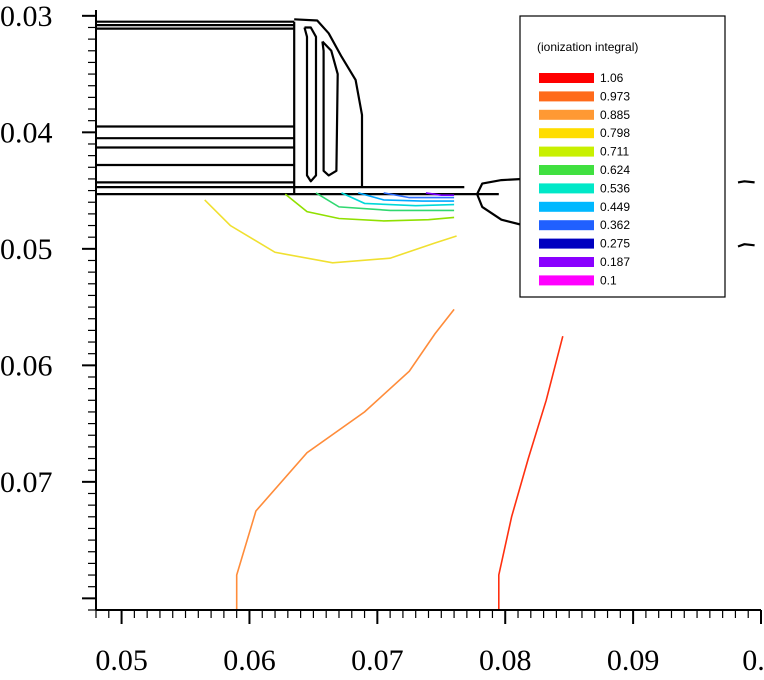 Image resolution: width=764 pixels, height=680 pixels. I want to click on y-tick-label: 0.03, so click(26, 16).